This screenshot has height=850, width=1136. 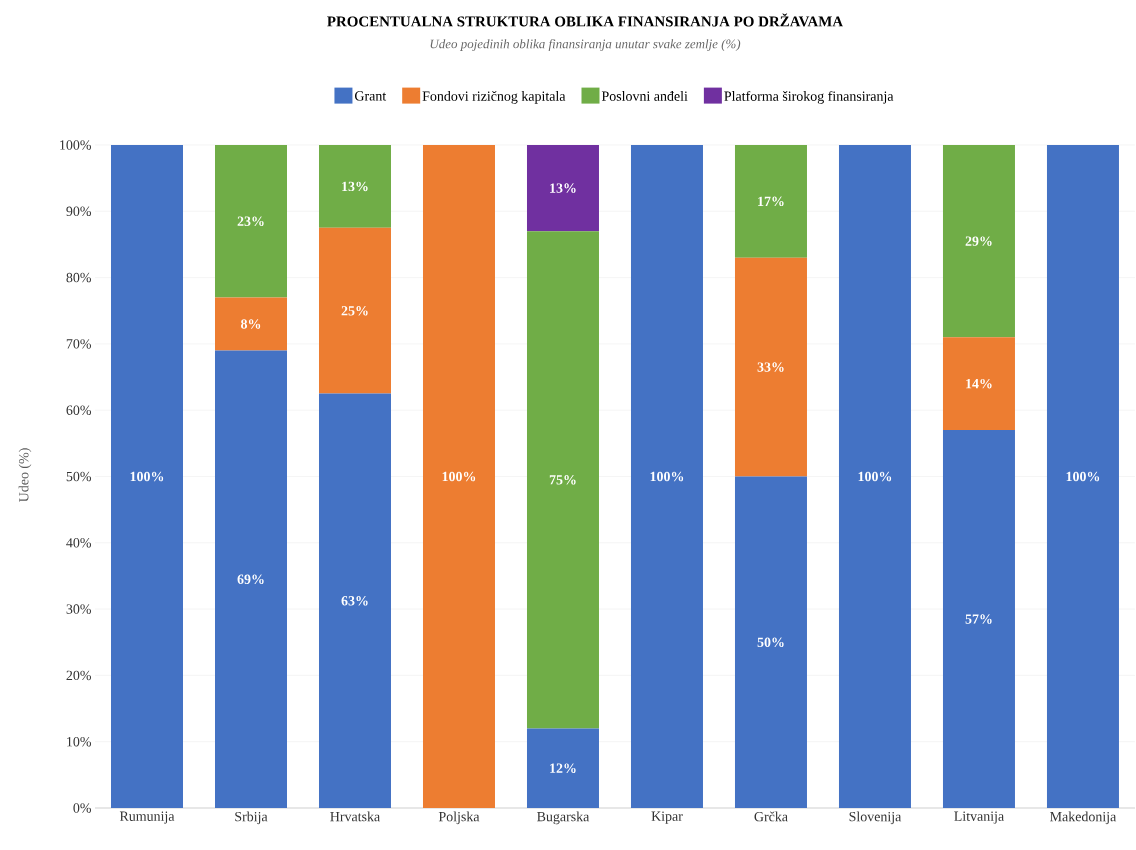 I want to click on x-tick-label: Poljska, so click(x=459, y=818).